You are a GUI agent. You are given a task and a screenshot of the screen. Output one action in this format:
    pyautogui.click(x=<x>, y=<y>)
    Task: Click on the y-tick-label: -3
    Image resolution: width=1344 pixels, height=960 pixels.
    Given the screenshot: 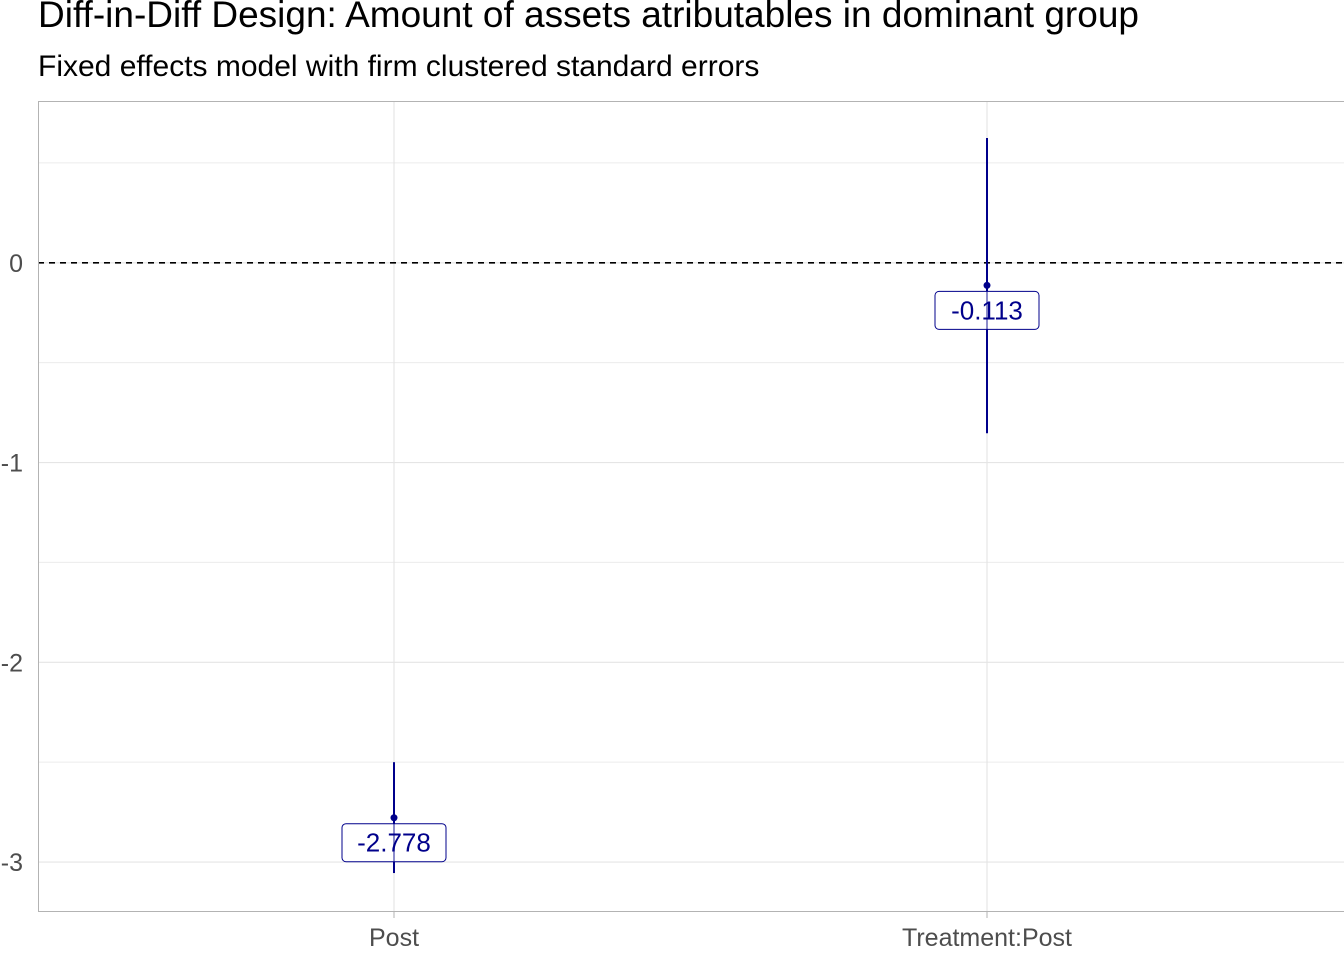 What is the action you would take?
    pyautogui.click(x=12, y=863)
    